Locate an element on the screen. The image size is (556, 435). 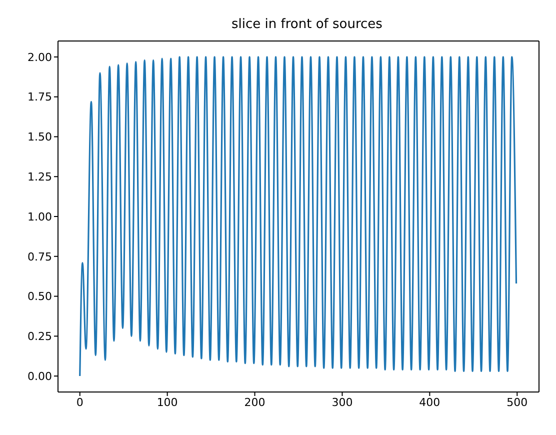
y-tick-label: 0.75 is located at coordinates (40, 257).